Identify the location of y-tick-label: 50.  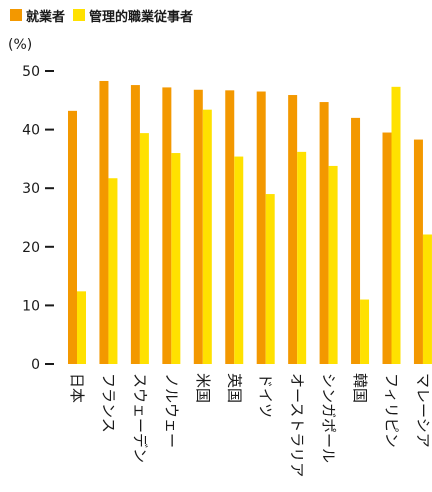
(31, 72).